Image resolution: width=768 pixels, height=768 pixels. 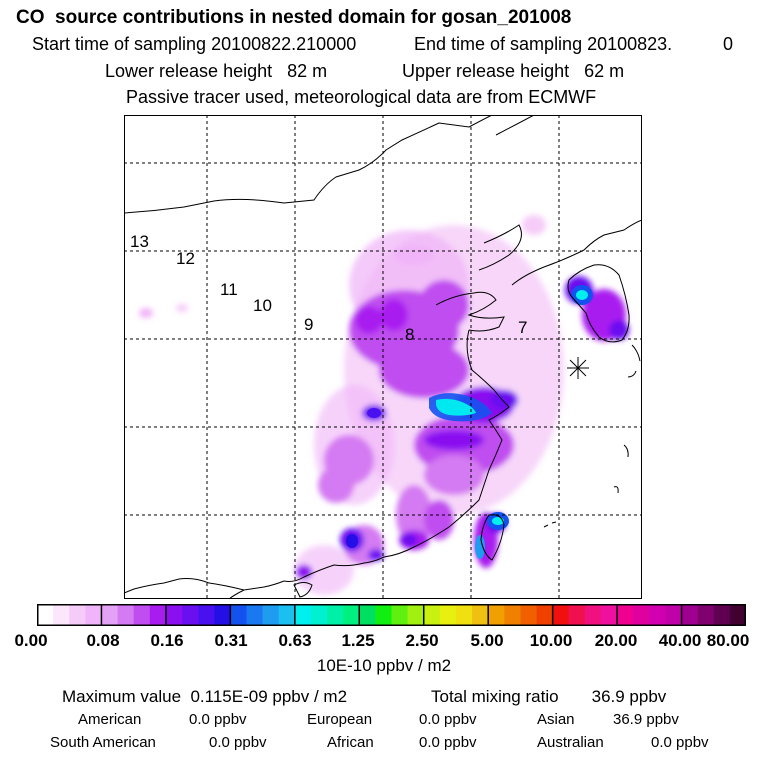 I want to click on colorbar-unit-label: 10E-10 ppbv / m2, so click(x=384, y=665).